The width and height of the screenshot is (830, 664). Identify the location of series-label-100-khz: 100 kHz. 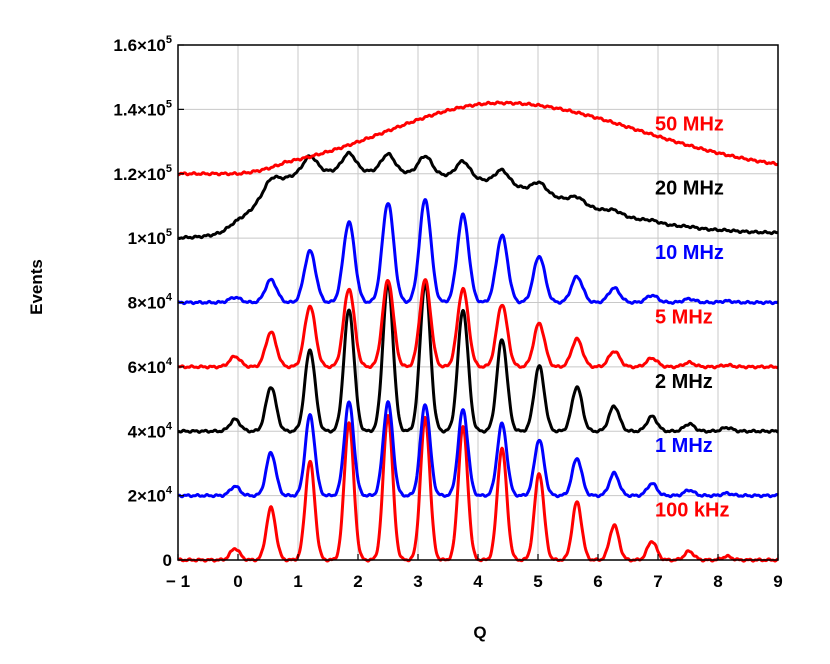
(692, 511).